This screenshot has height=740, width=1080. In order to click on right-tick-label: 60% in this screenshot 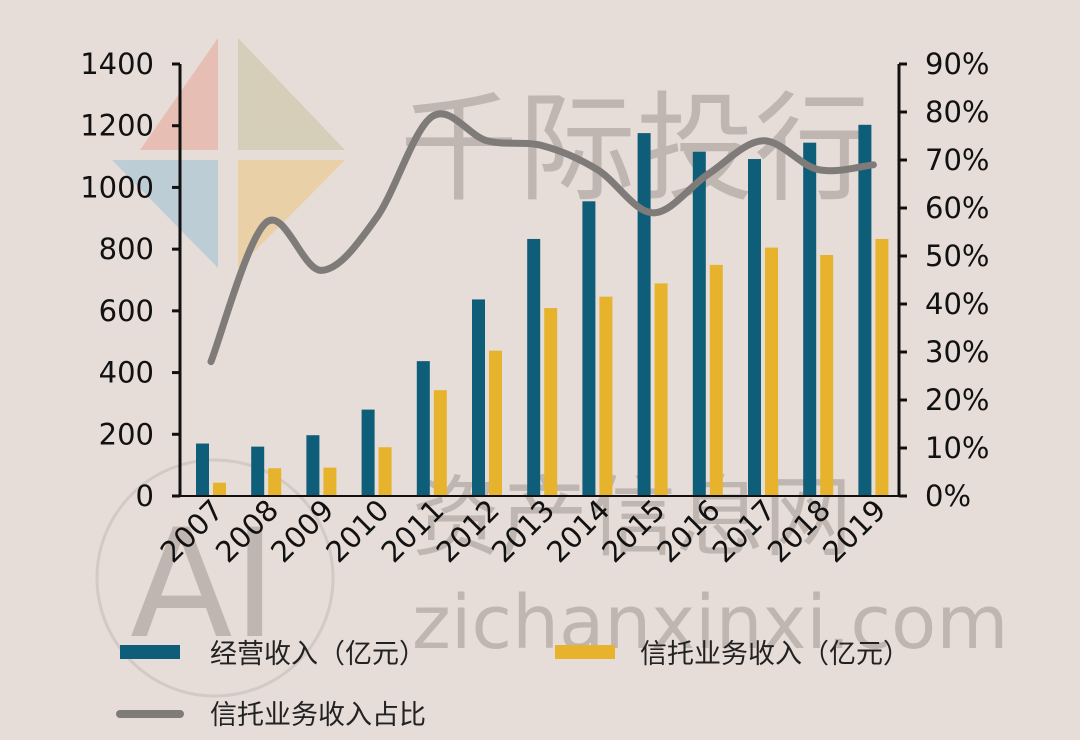, I will do `click(957, 208)`.